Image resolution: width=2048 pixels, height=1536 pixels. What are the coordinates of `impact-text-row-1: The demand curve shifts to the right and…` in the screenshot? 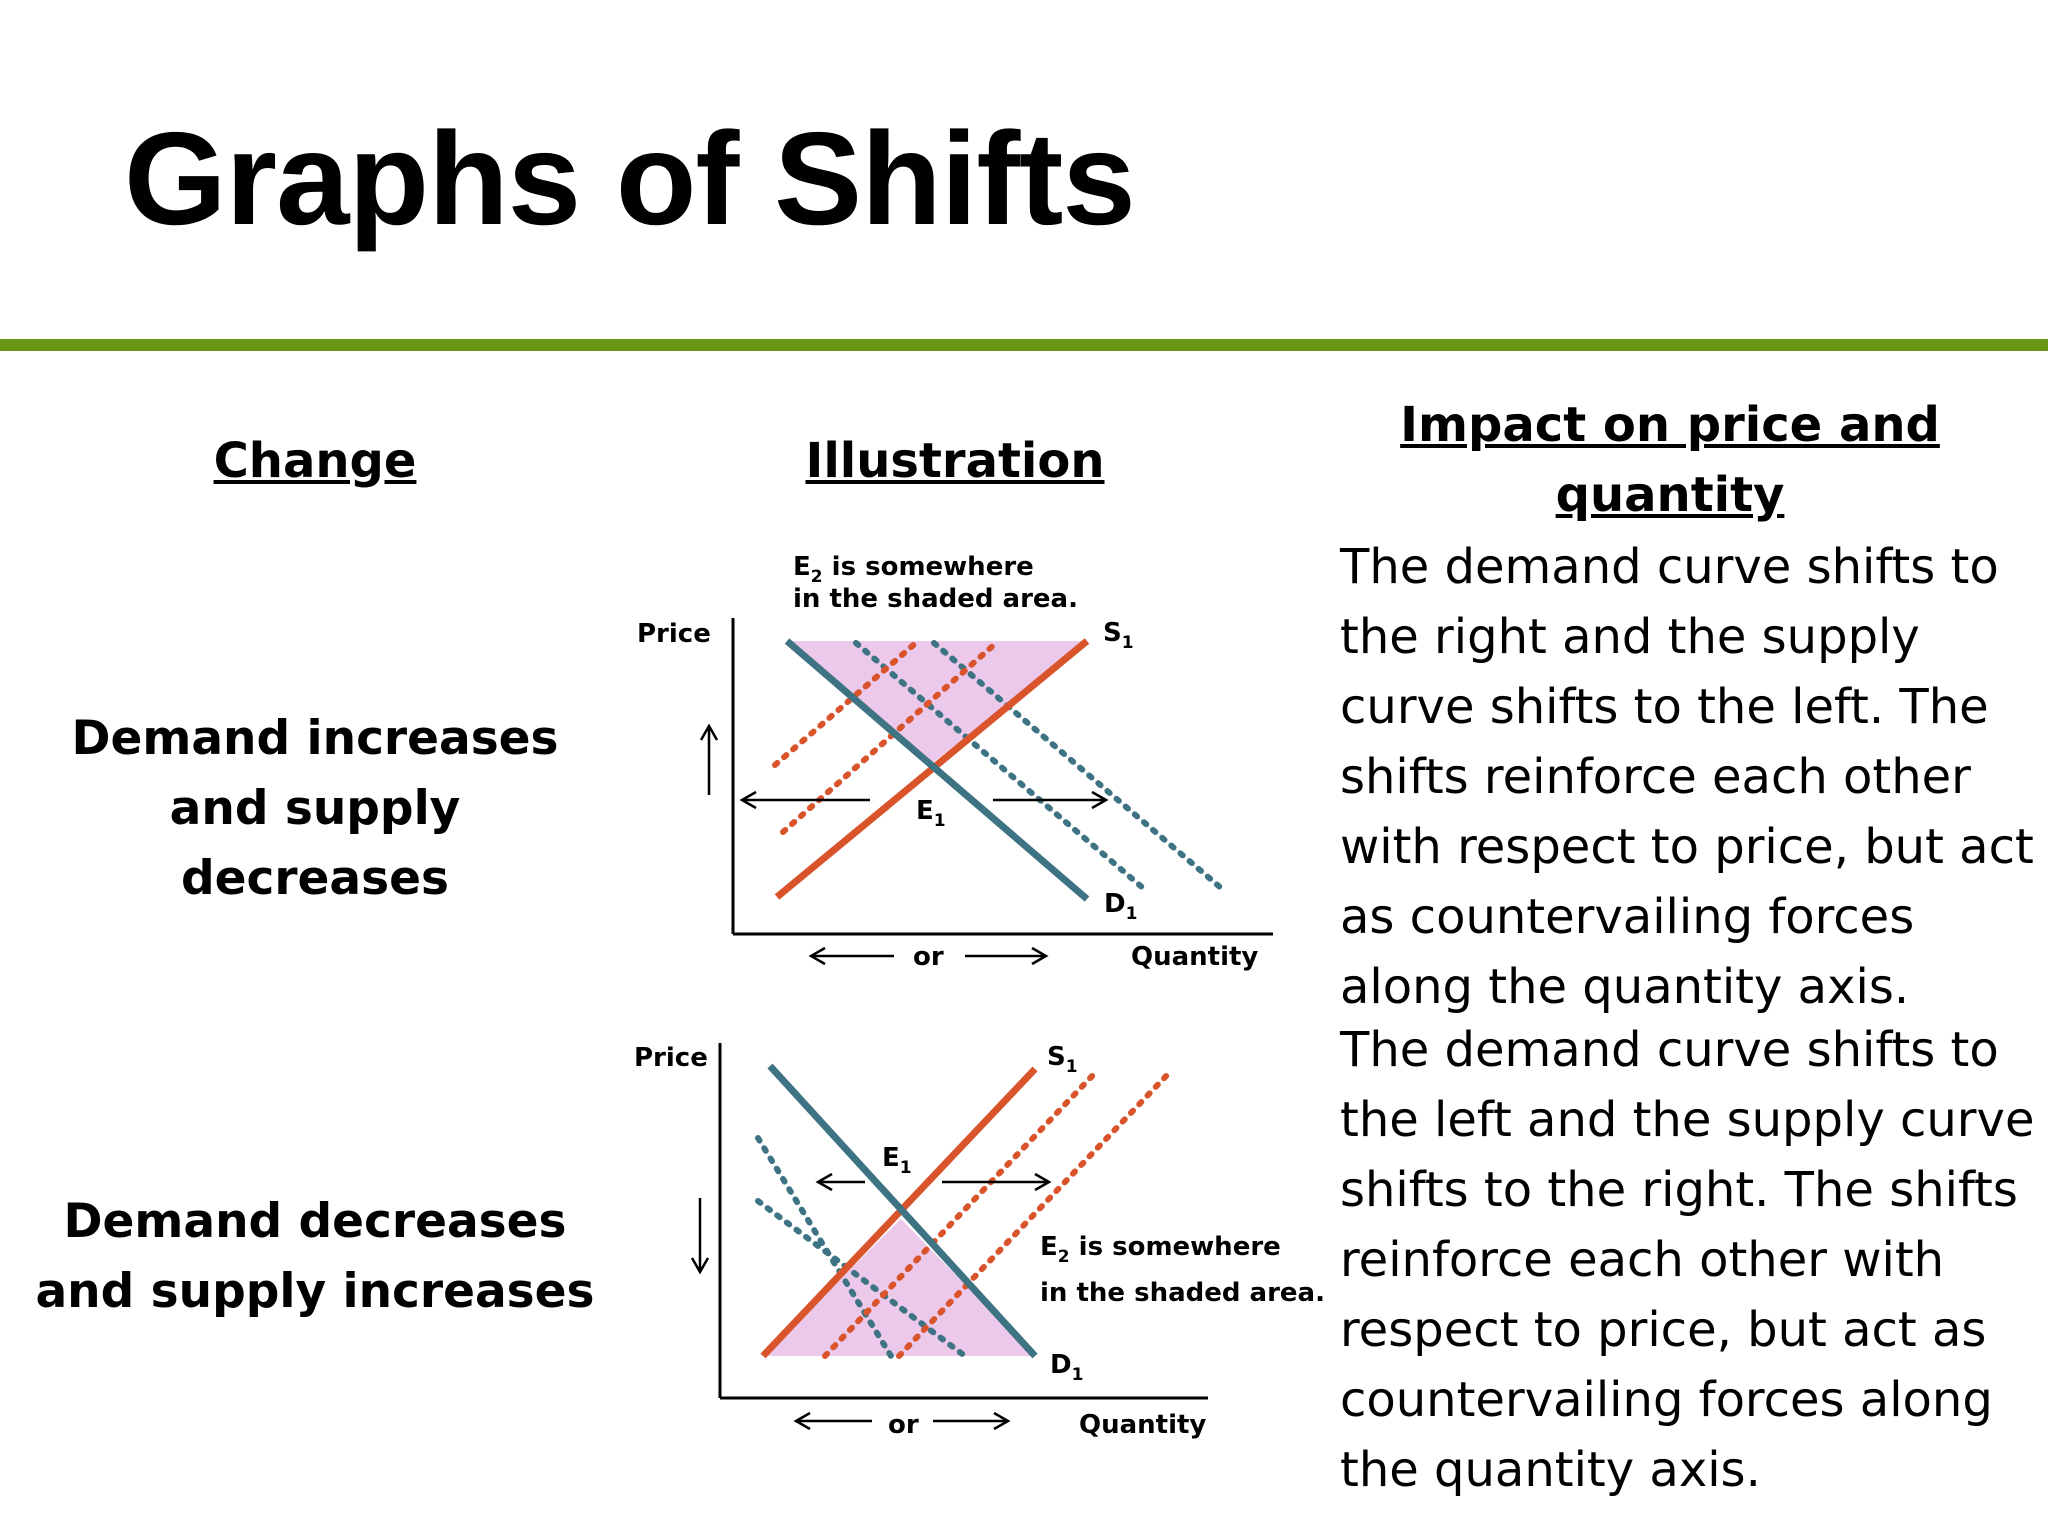 It's located at (1687, 777).